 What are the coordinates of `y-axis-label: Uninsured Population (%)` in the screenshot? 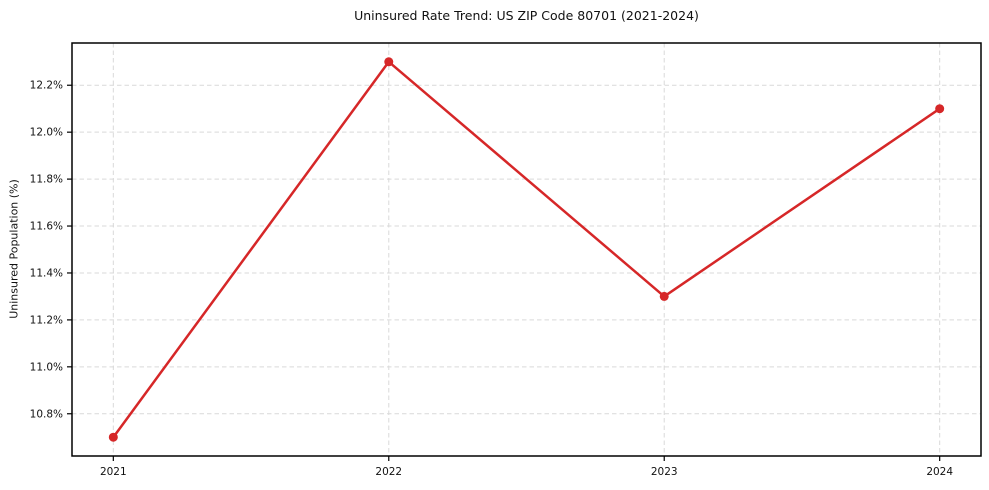 It's located at (14, 249).